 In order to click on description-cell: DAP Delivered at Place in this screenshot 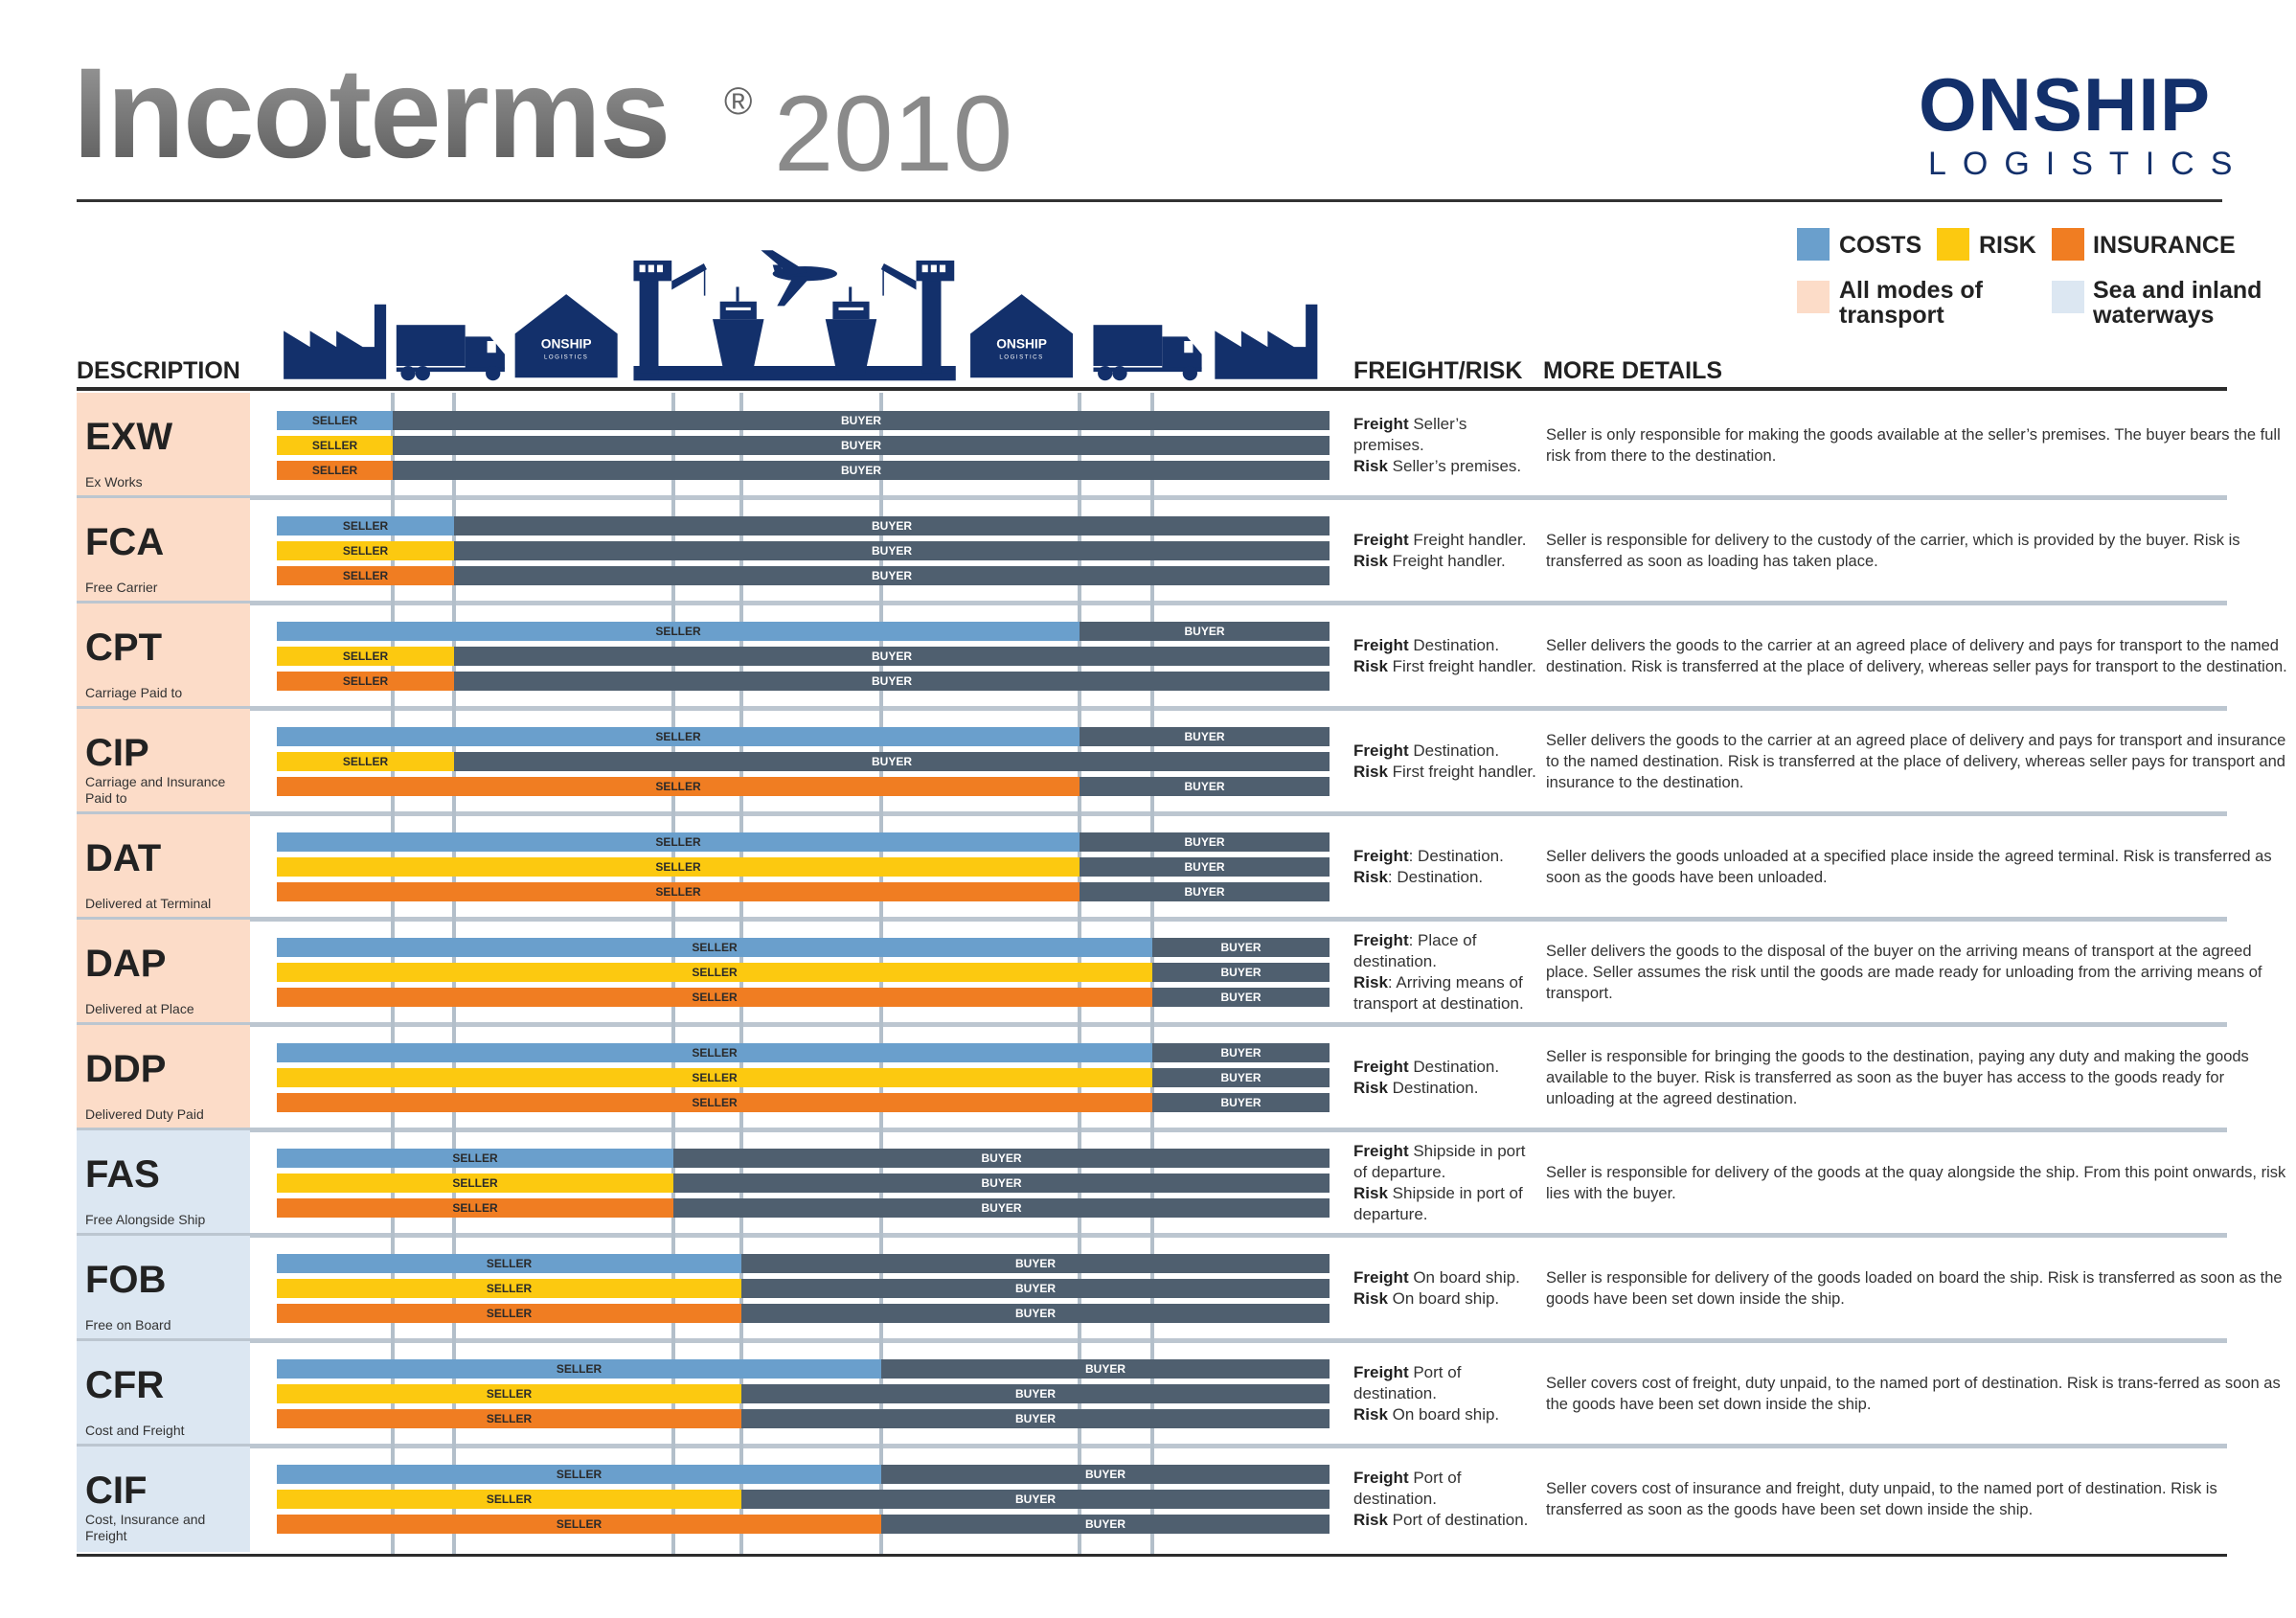, I will do `click(163, 973)`.